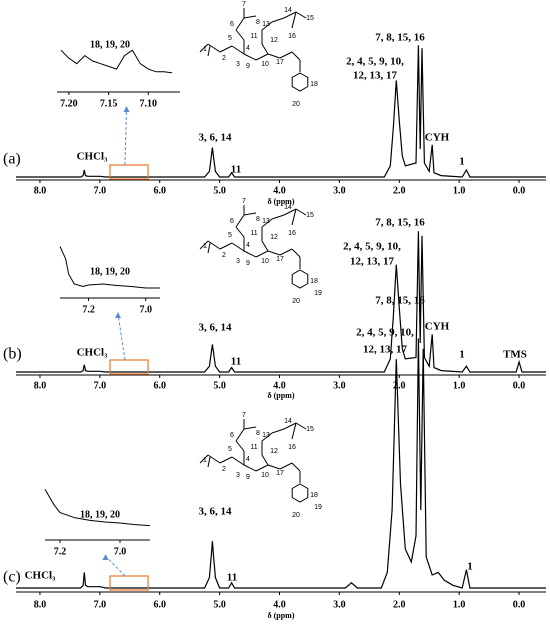 The image size is (550, 628). What do you see at coordinates (60, 551) in the screenshot?
I see `inset-tick-label: 7.2` at bounding box center [60, 551].